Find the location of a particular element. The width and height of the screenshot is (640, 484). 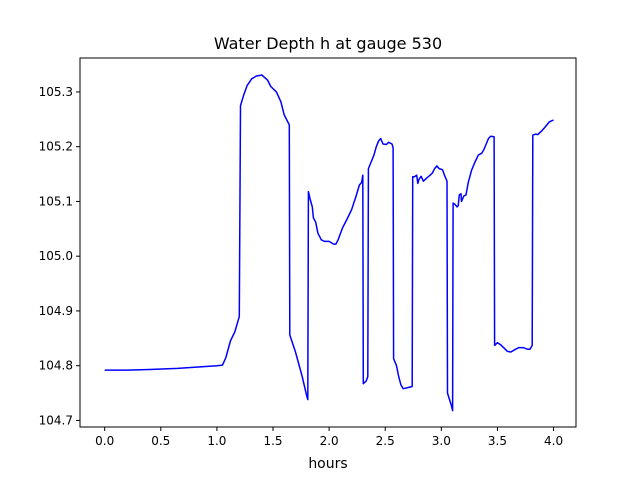

chart-title: Water Depth h at gauge 530 is located at coordinates (328, 43).